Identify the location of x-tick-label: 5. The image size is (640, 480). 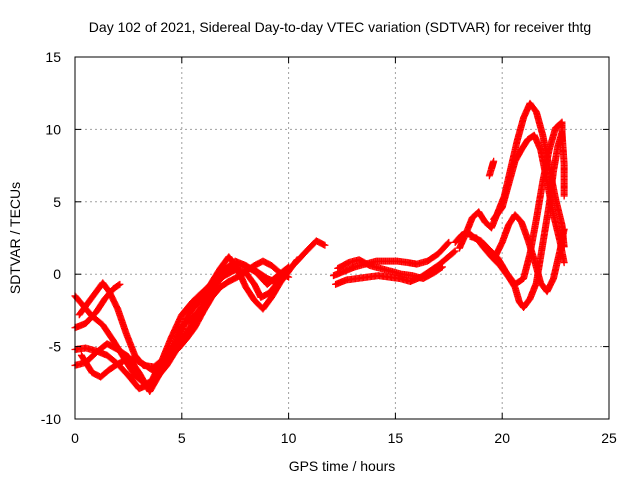
(182, 438).